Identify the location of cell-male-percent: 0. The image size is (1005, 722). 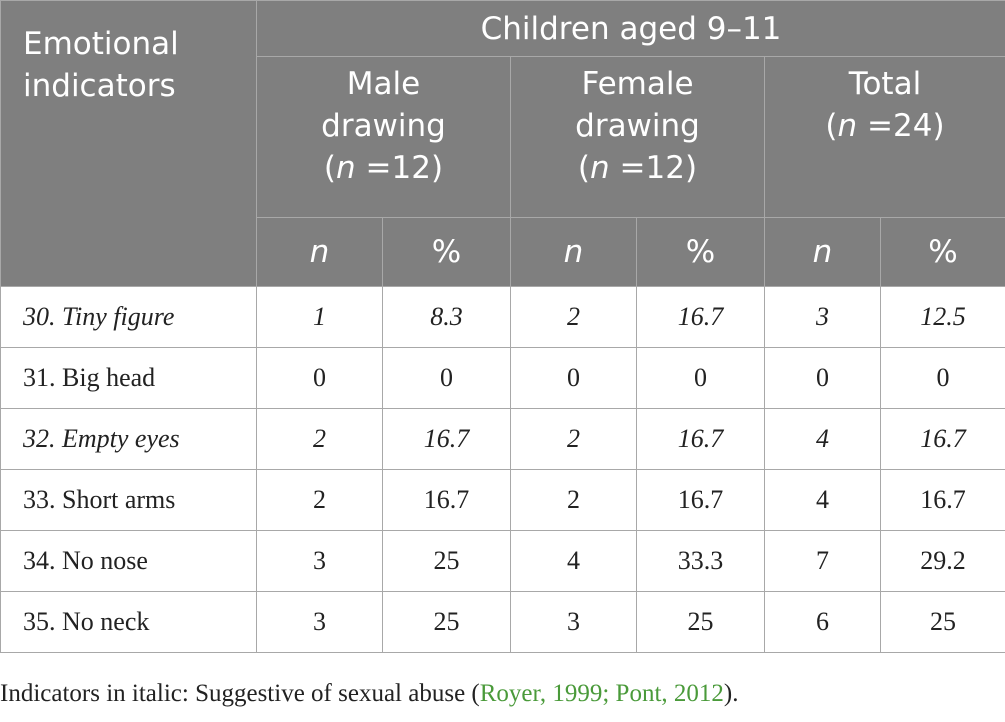
(446, 378).